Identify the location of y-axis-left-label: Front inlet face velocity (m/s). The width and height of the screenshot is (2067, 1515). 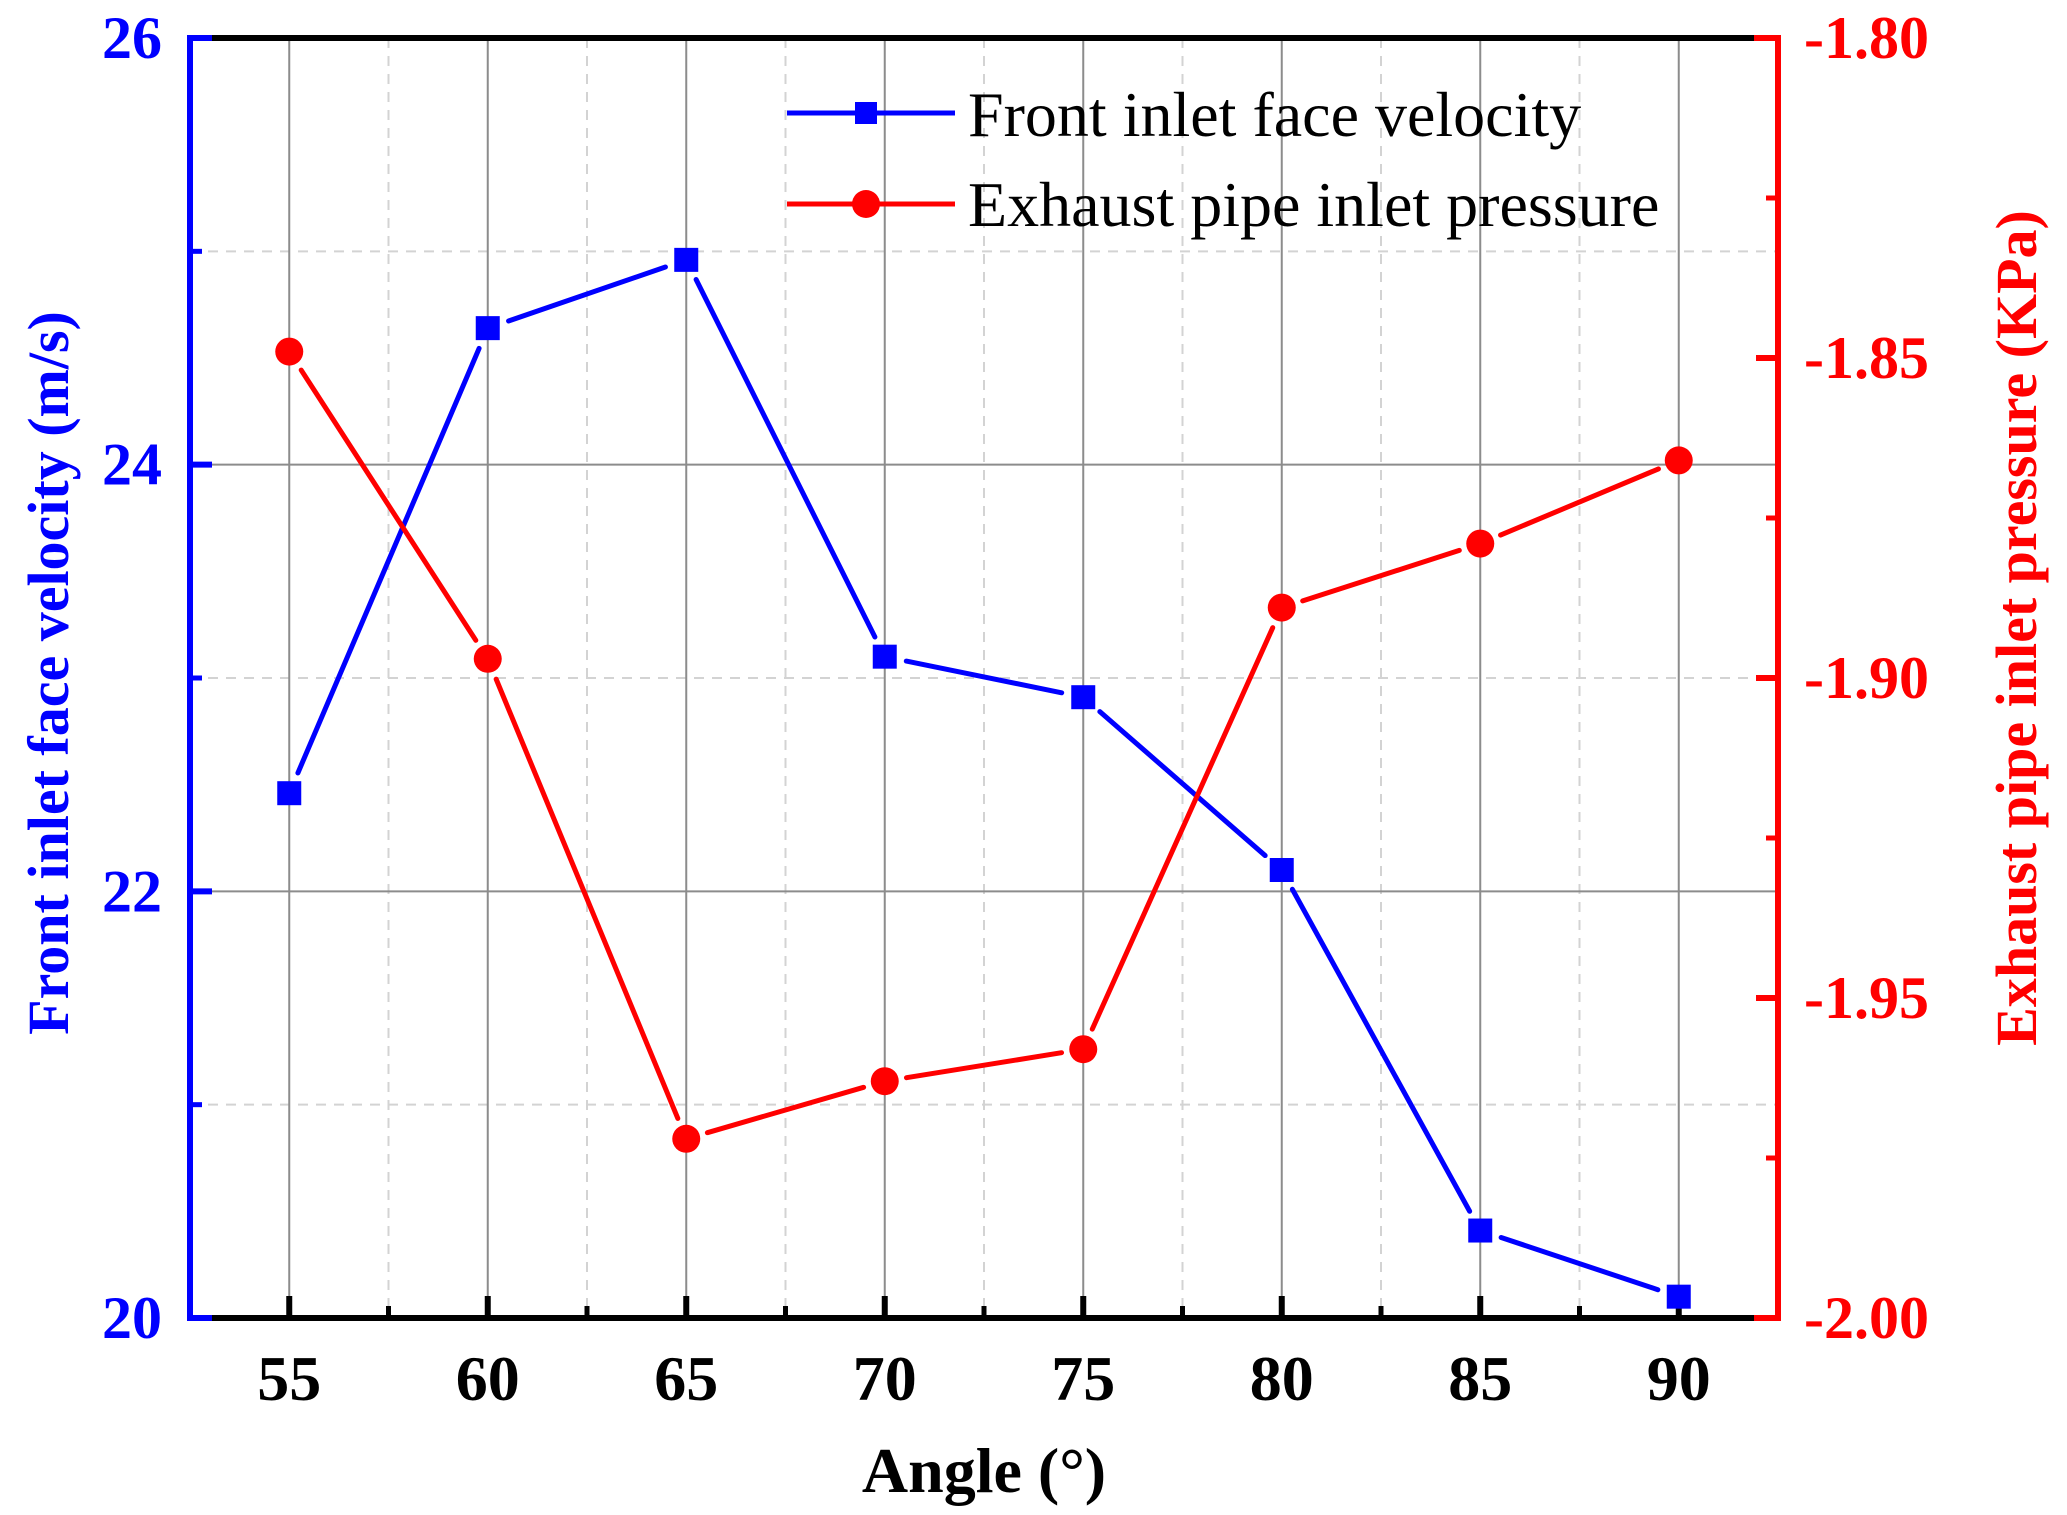
(48, 673).